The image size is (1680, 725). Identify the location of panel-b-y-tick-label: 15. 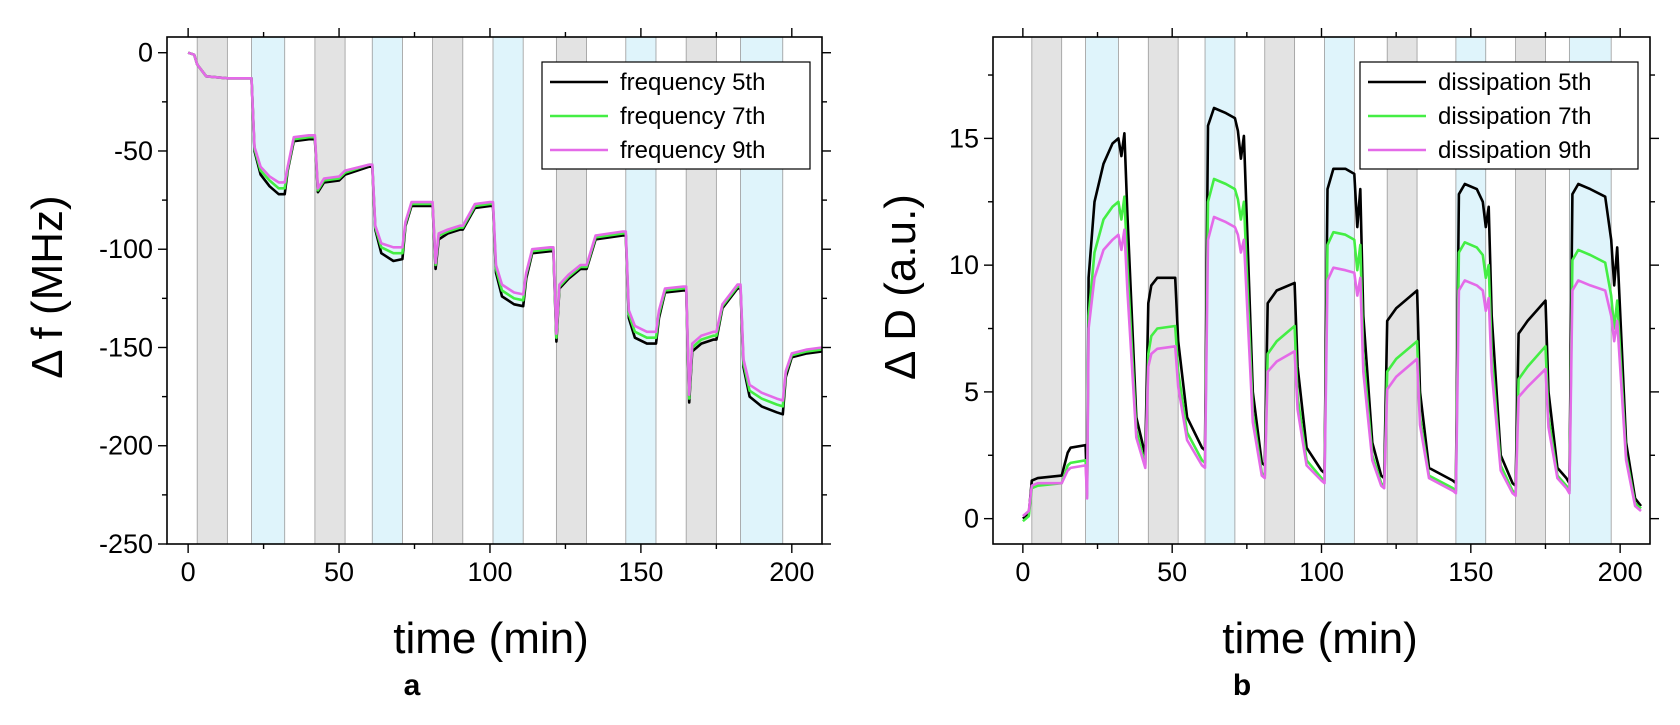
(964, 138).